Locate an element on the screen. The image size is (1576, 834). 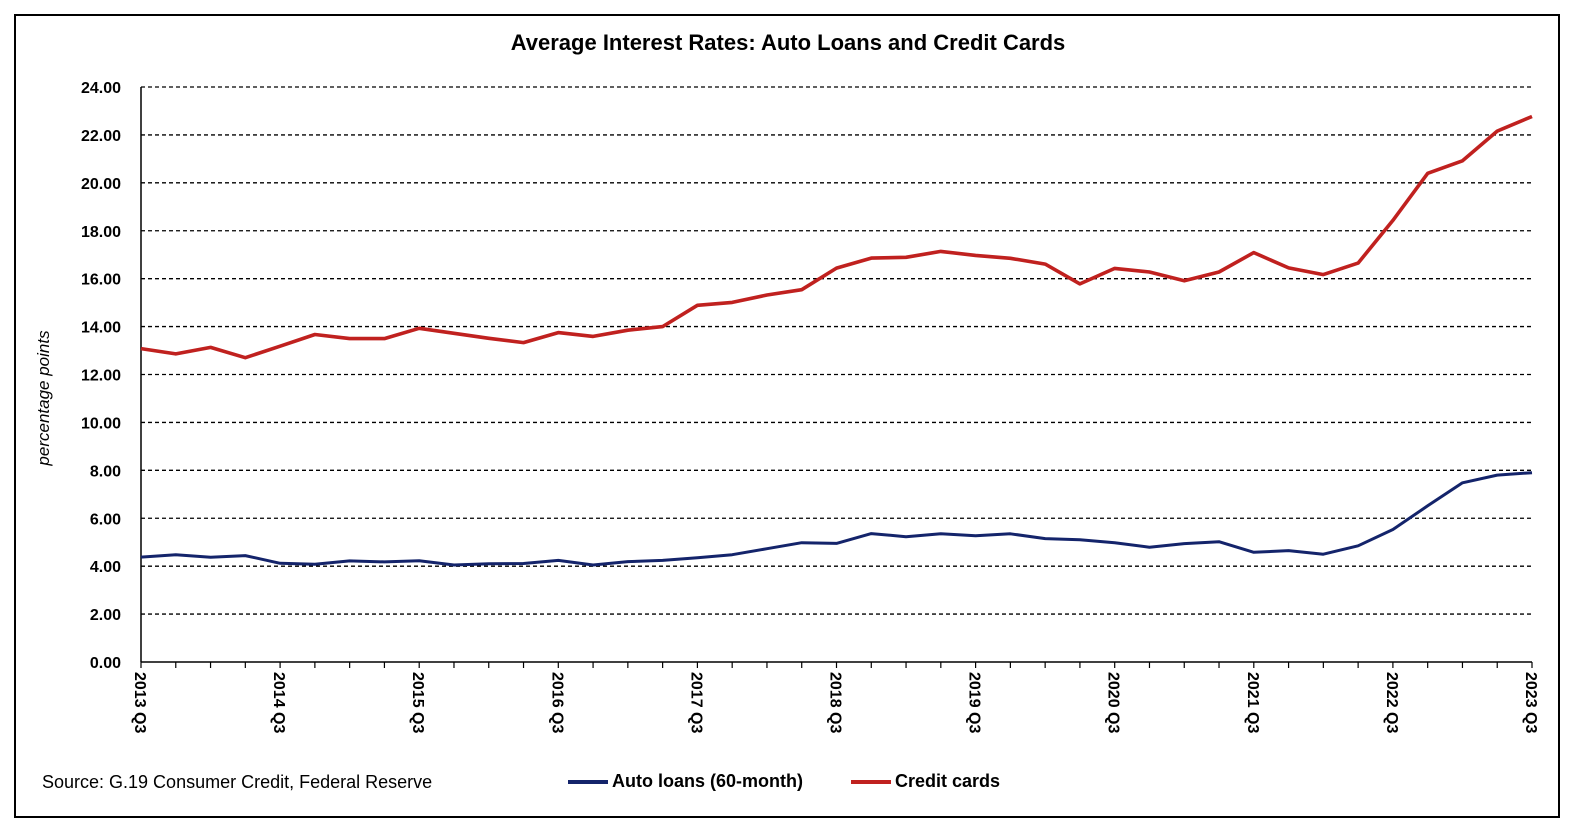
legend-swatch-auto-loans is located at coordinates (588, 781).